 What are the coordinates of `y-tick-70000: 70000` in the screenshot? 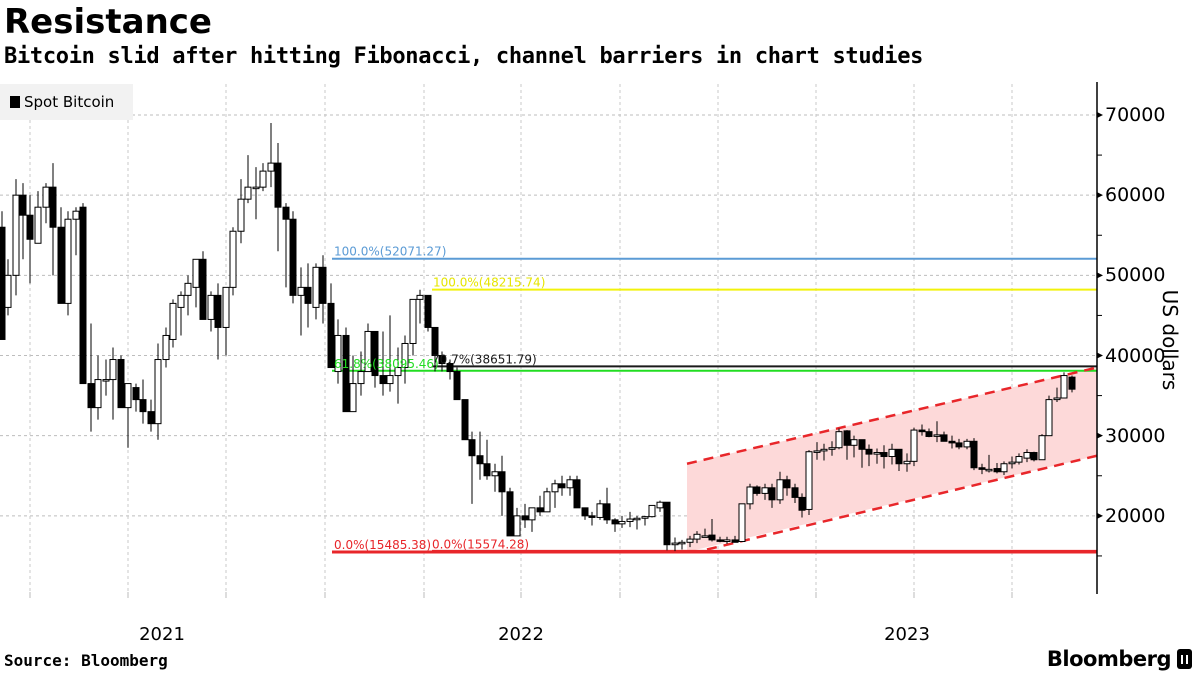 It's located at (1135, 115).